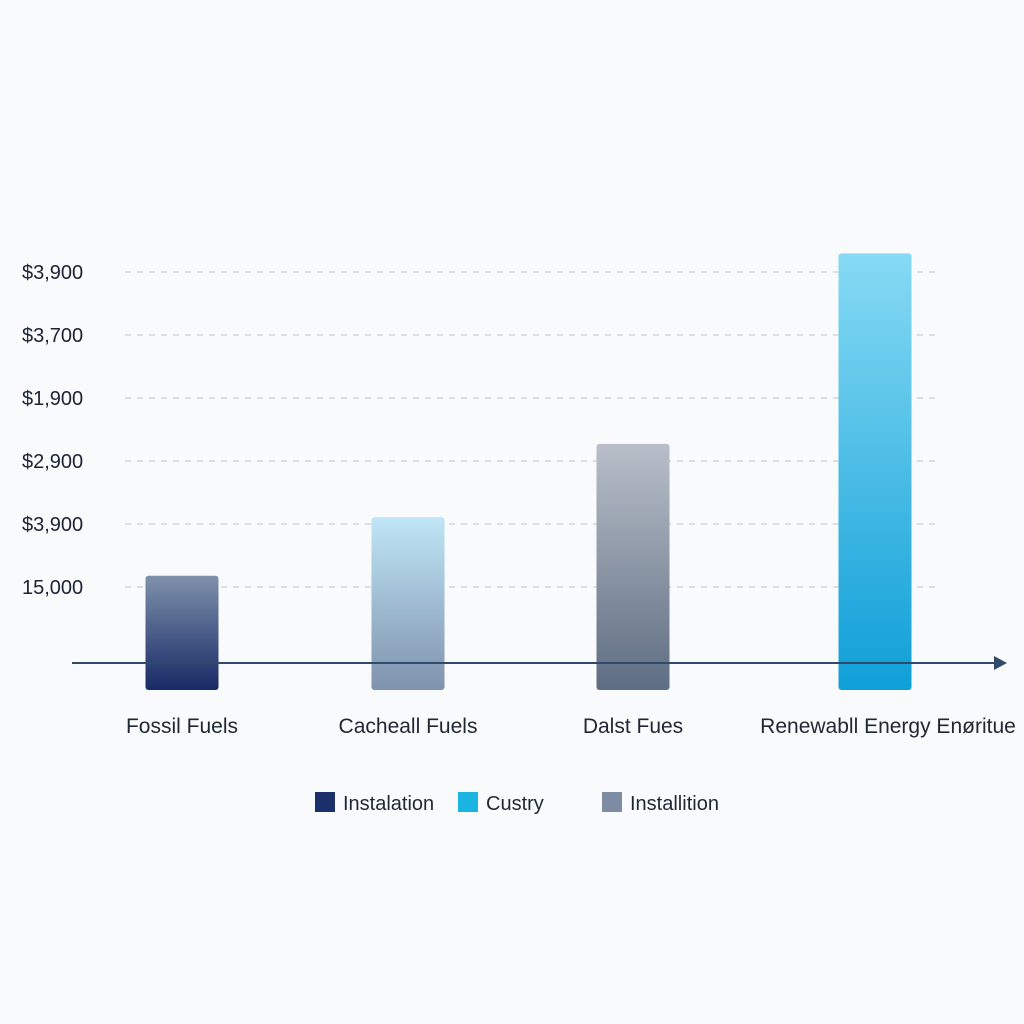 The width and height of the screenshot is (1024, 1024). I want to click on y-tick-label: 15,000, so click(52, 588).